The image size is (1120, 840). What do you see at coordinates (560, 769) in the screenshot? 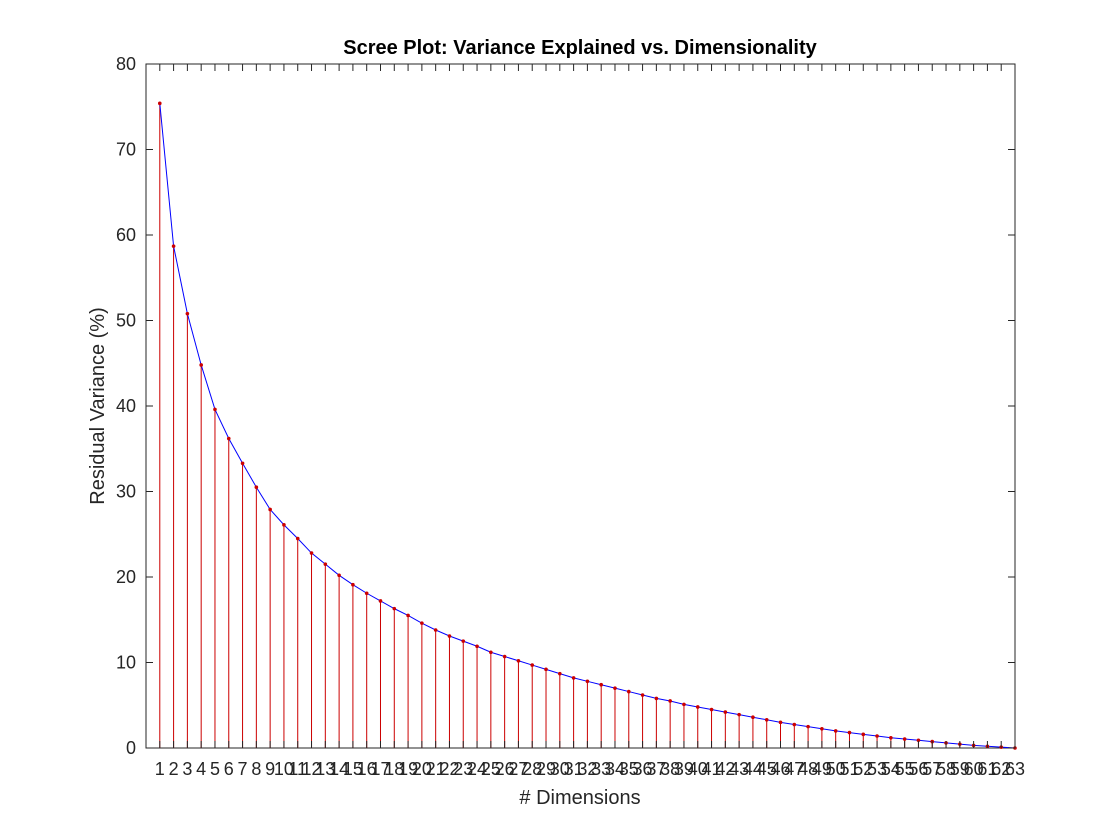
I see `x-tick-label: 30` at bounding box center [560, 769].